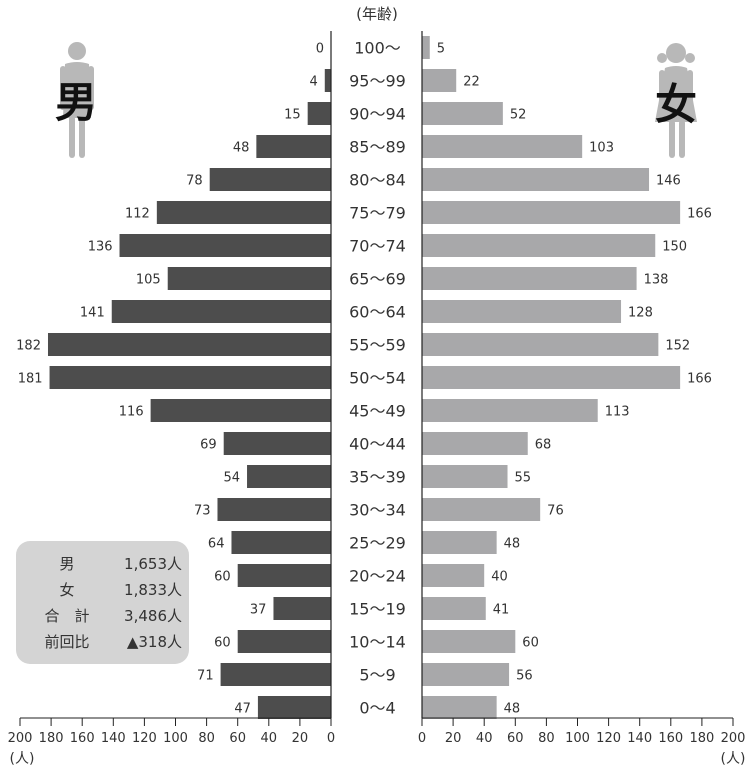 This screenshot has height=773, width=749. Describe the element at coordinates (601, 148) in the screenshot. I see `female-value-label: 103` at that location.